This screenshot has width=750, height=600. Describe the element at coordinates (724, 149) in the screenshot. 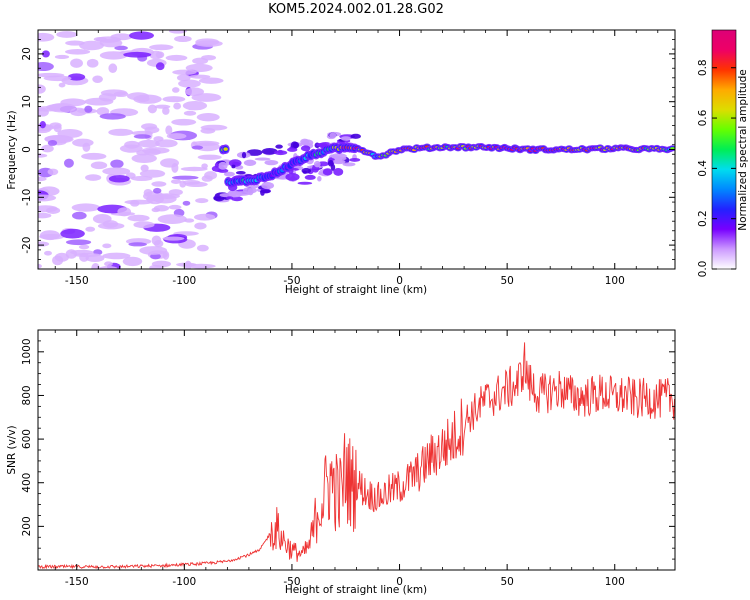

I see `colorbar` at that location.